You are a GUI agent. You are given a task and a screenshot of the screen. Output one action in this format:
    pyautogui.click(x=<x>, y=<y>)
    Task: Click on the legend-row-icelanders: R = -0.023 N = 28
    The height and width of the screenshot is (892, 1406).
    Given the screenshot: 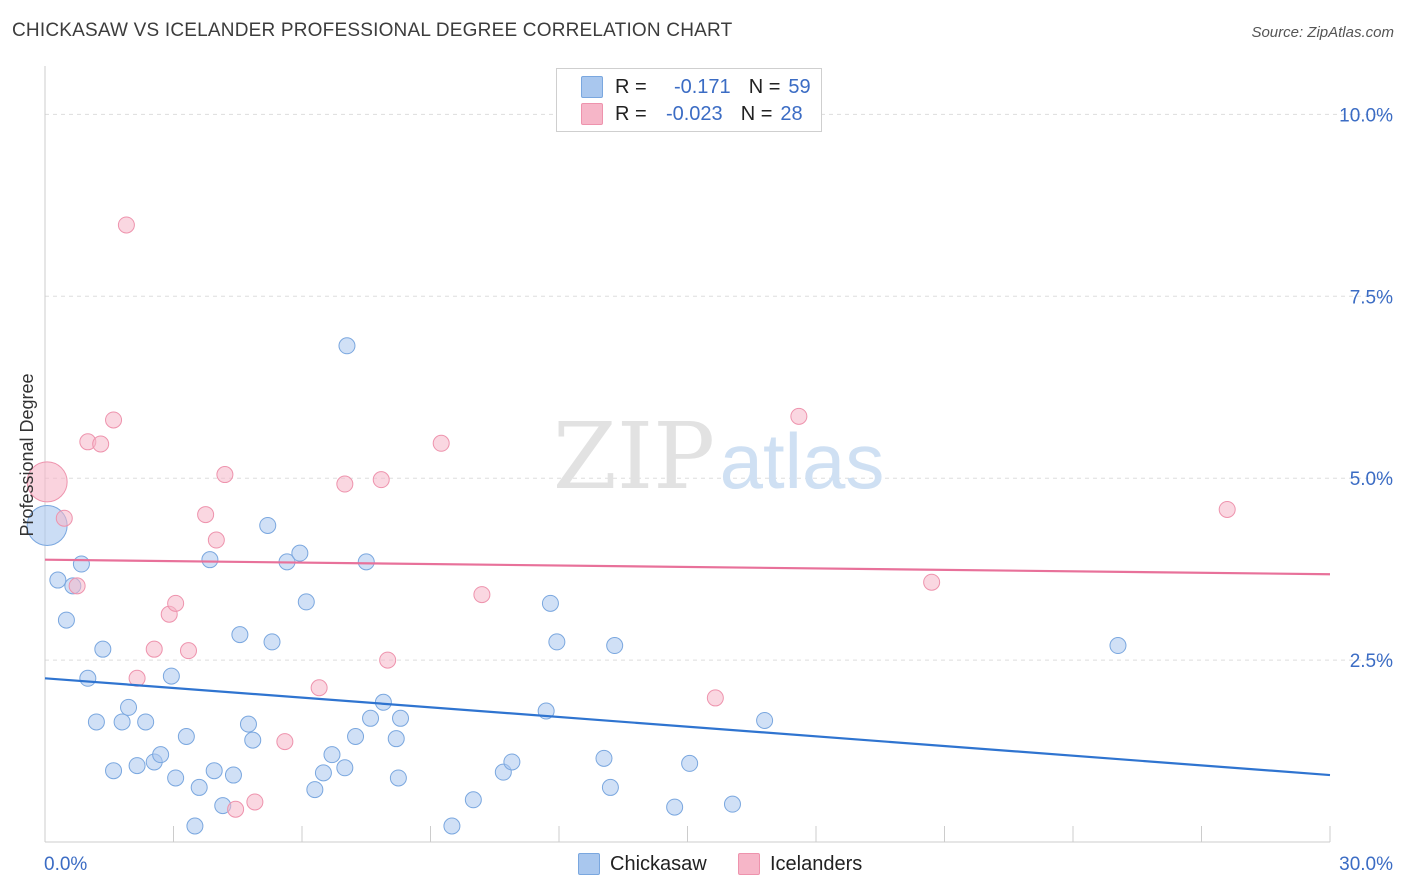 What is the action you would take?
    pyautogui.click(x=692, y=114)
    